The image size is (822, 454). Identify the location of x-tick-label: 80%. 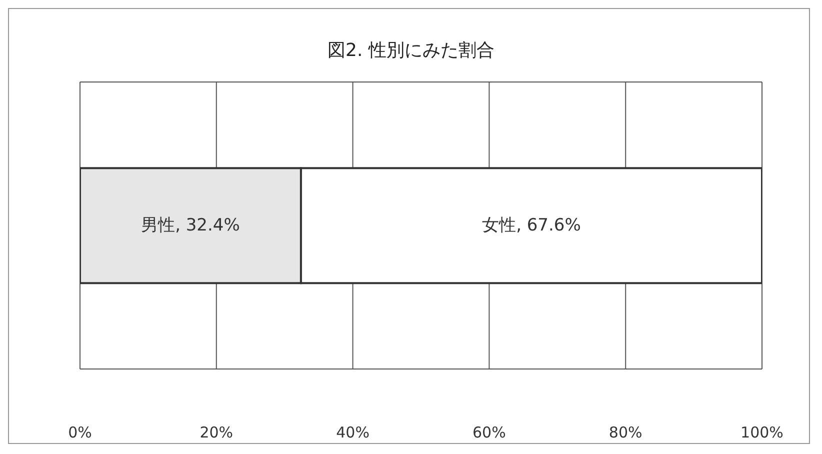
(625, 433).